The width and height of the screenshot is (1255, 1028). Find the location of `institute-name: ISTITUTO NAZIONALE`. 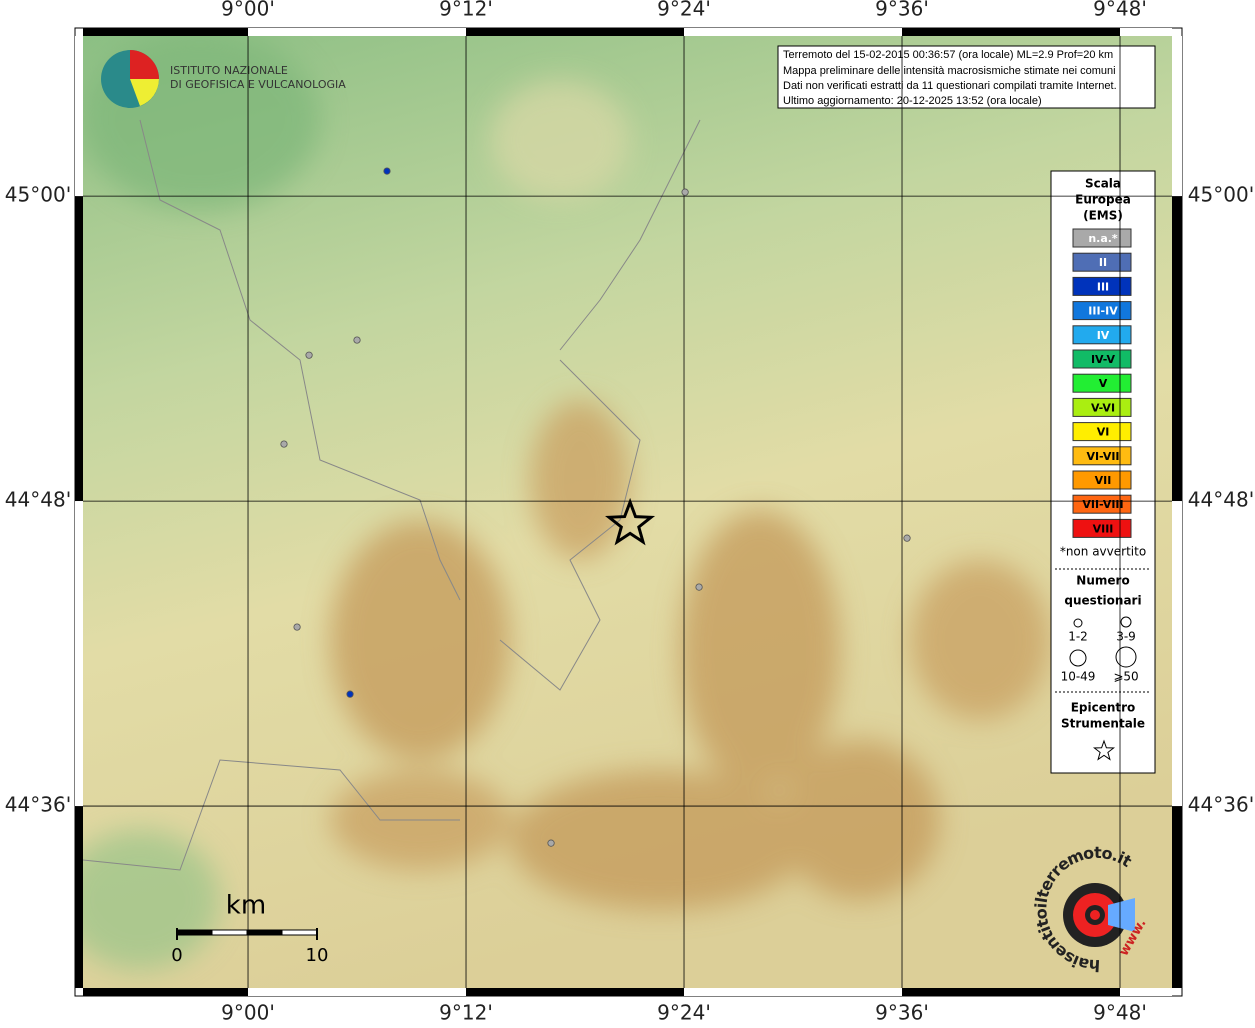

institute-name: ISTITUTO NAZIONALE is located at coordinates (229, 70).